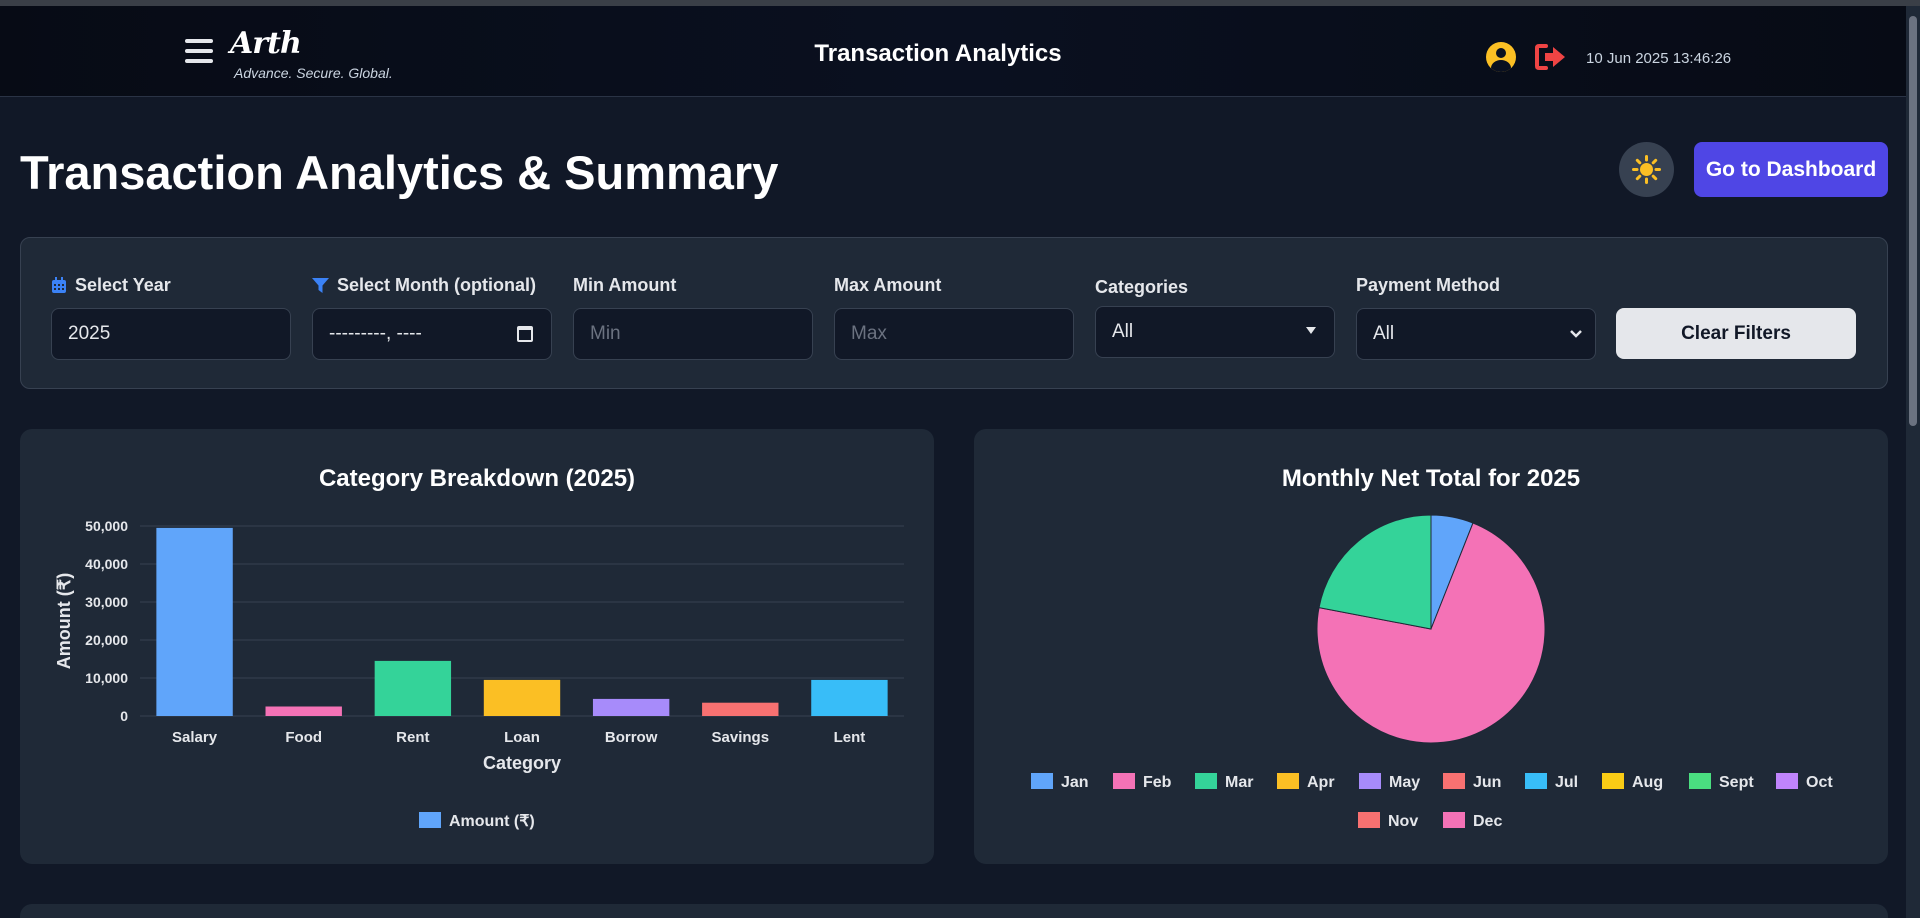  I want to click on filter-funnel-icon, so click(320, 285).